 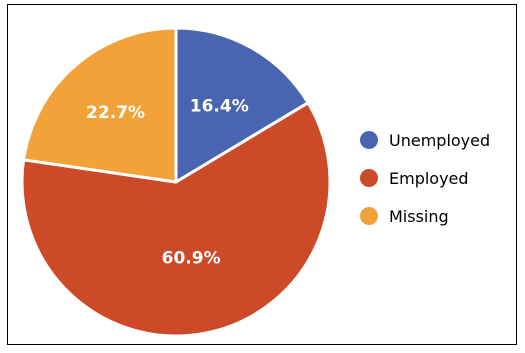 What do you see at coordinates (419, 216) in the screenshot?
I see `legend-label-missing: Missing` at bounding box center [419, 216].